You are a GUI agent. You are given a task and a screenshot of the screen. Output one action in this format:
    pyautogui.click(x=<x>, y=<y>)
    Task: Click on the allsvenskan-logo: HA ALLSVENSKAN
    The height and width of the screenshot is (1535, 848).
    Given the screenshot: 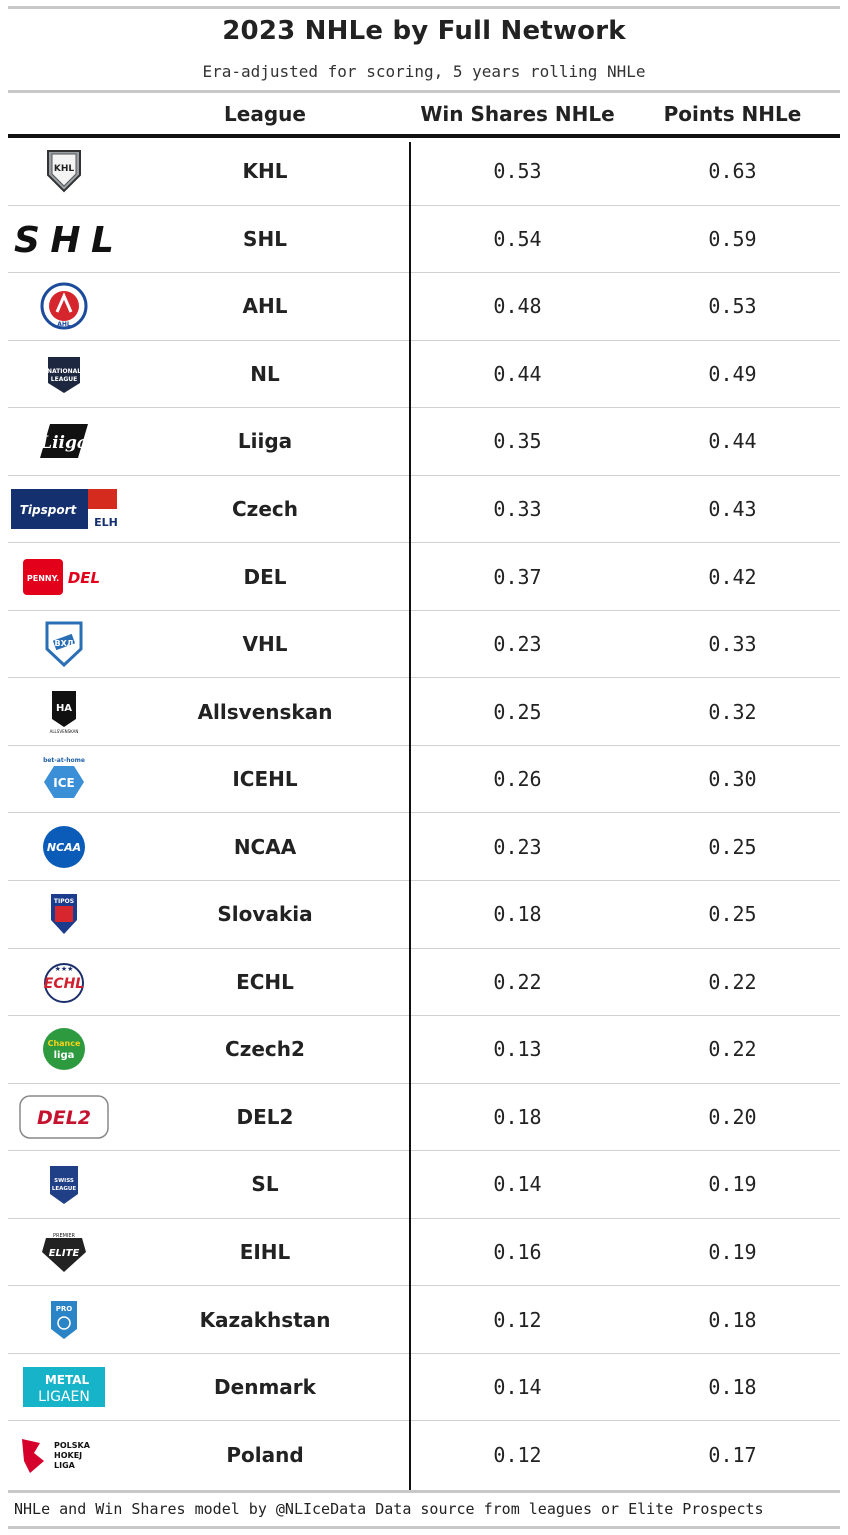 What is the action you would take?
    pyautogui.click(x=64, y=711)
    